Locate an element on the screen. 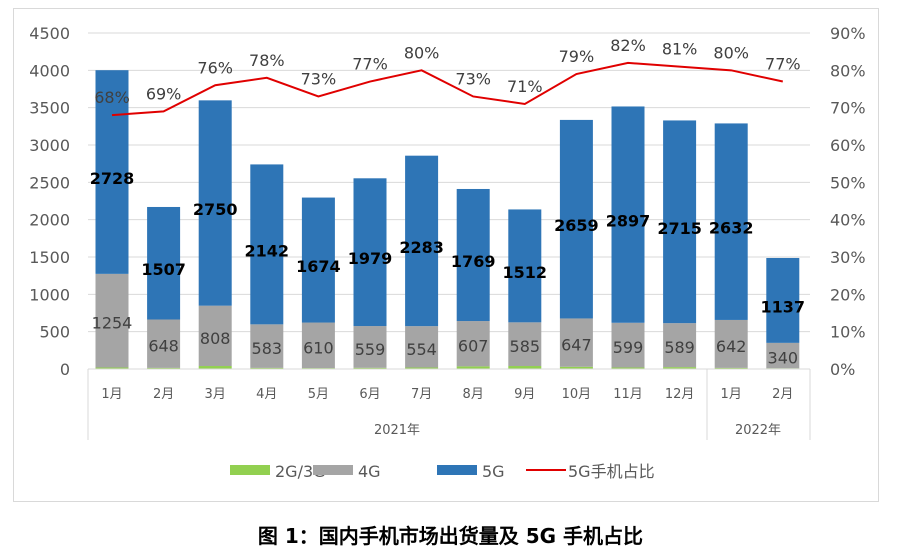 This screenshot has width=901, height=558. label-4g: 559 is located at coordinates (370, 349).